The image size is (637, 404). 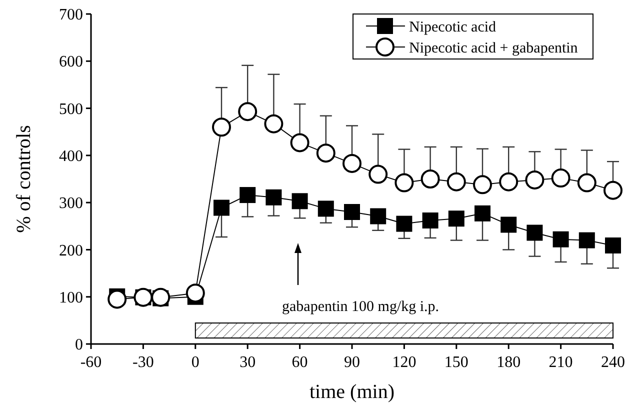 I want to click on y-axis-title: % of controls, so click(x=24, y=178).